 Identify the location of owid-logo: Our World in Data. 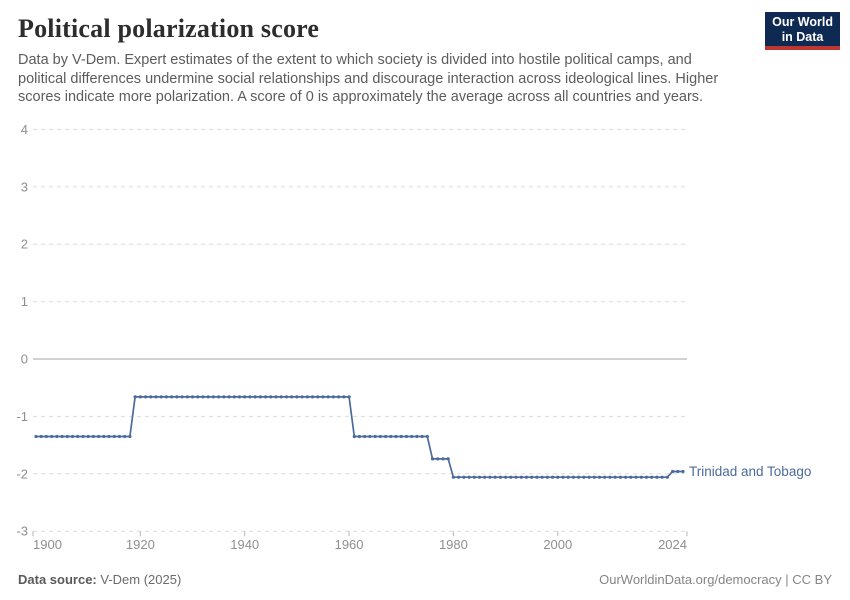
(802, 31).